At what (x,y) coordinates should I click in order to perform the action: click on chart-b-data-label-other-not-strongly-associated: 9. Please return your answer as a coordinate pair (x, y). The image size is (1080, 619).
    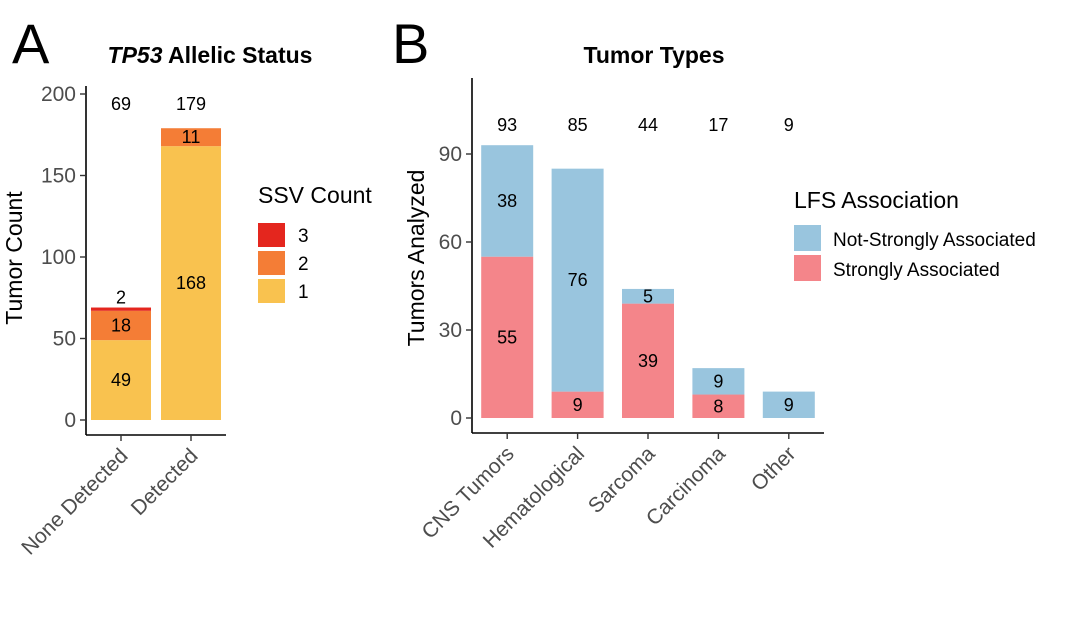
    Looking at the image, I should click on (789, 405).